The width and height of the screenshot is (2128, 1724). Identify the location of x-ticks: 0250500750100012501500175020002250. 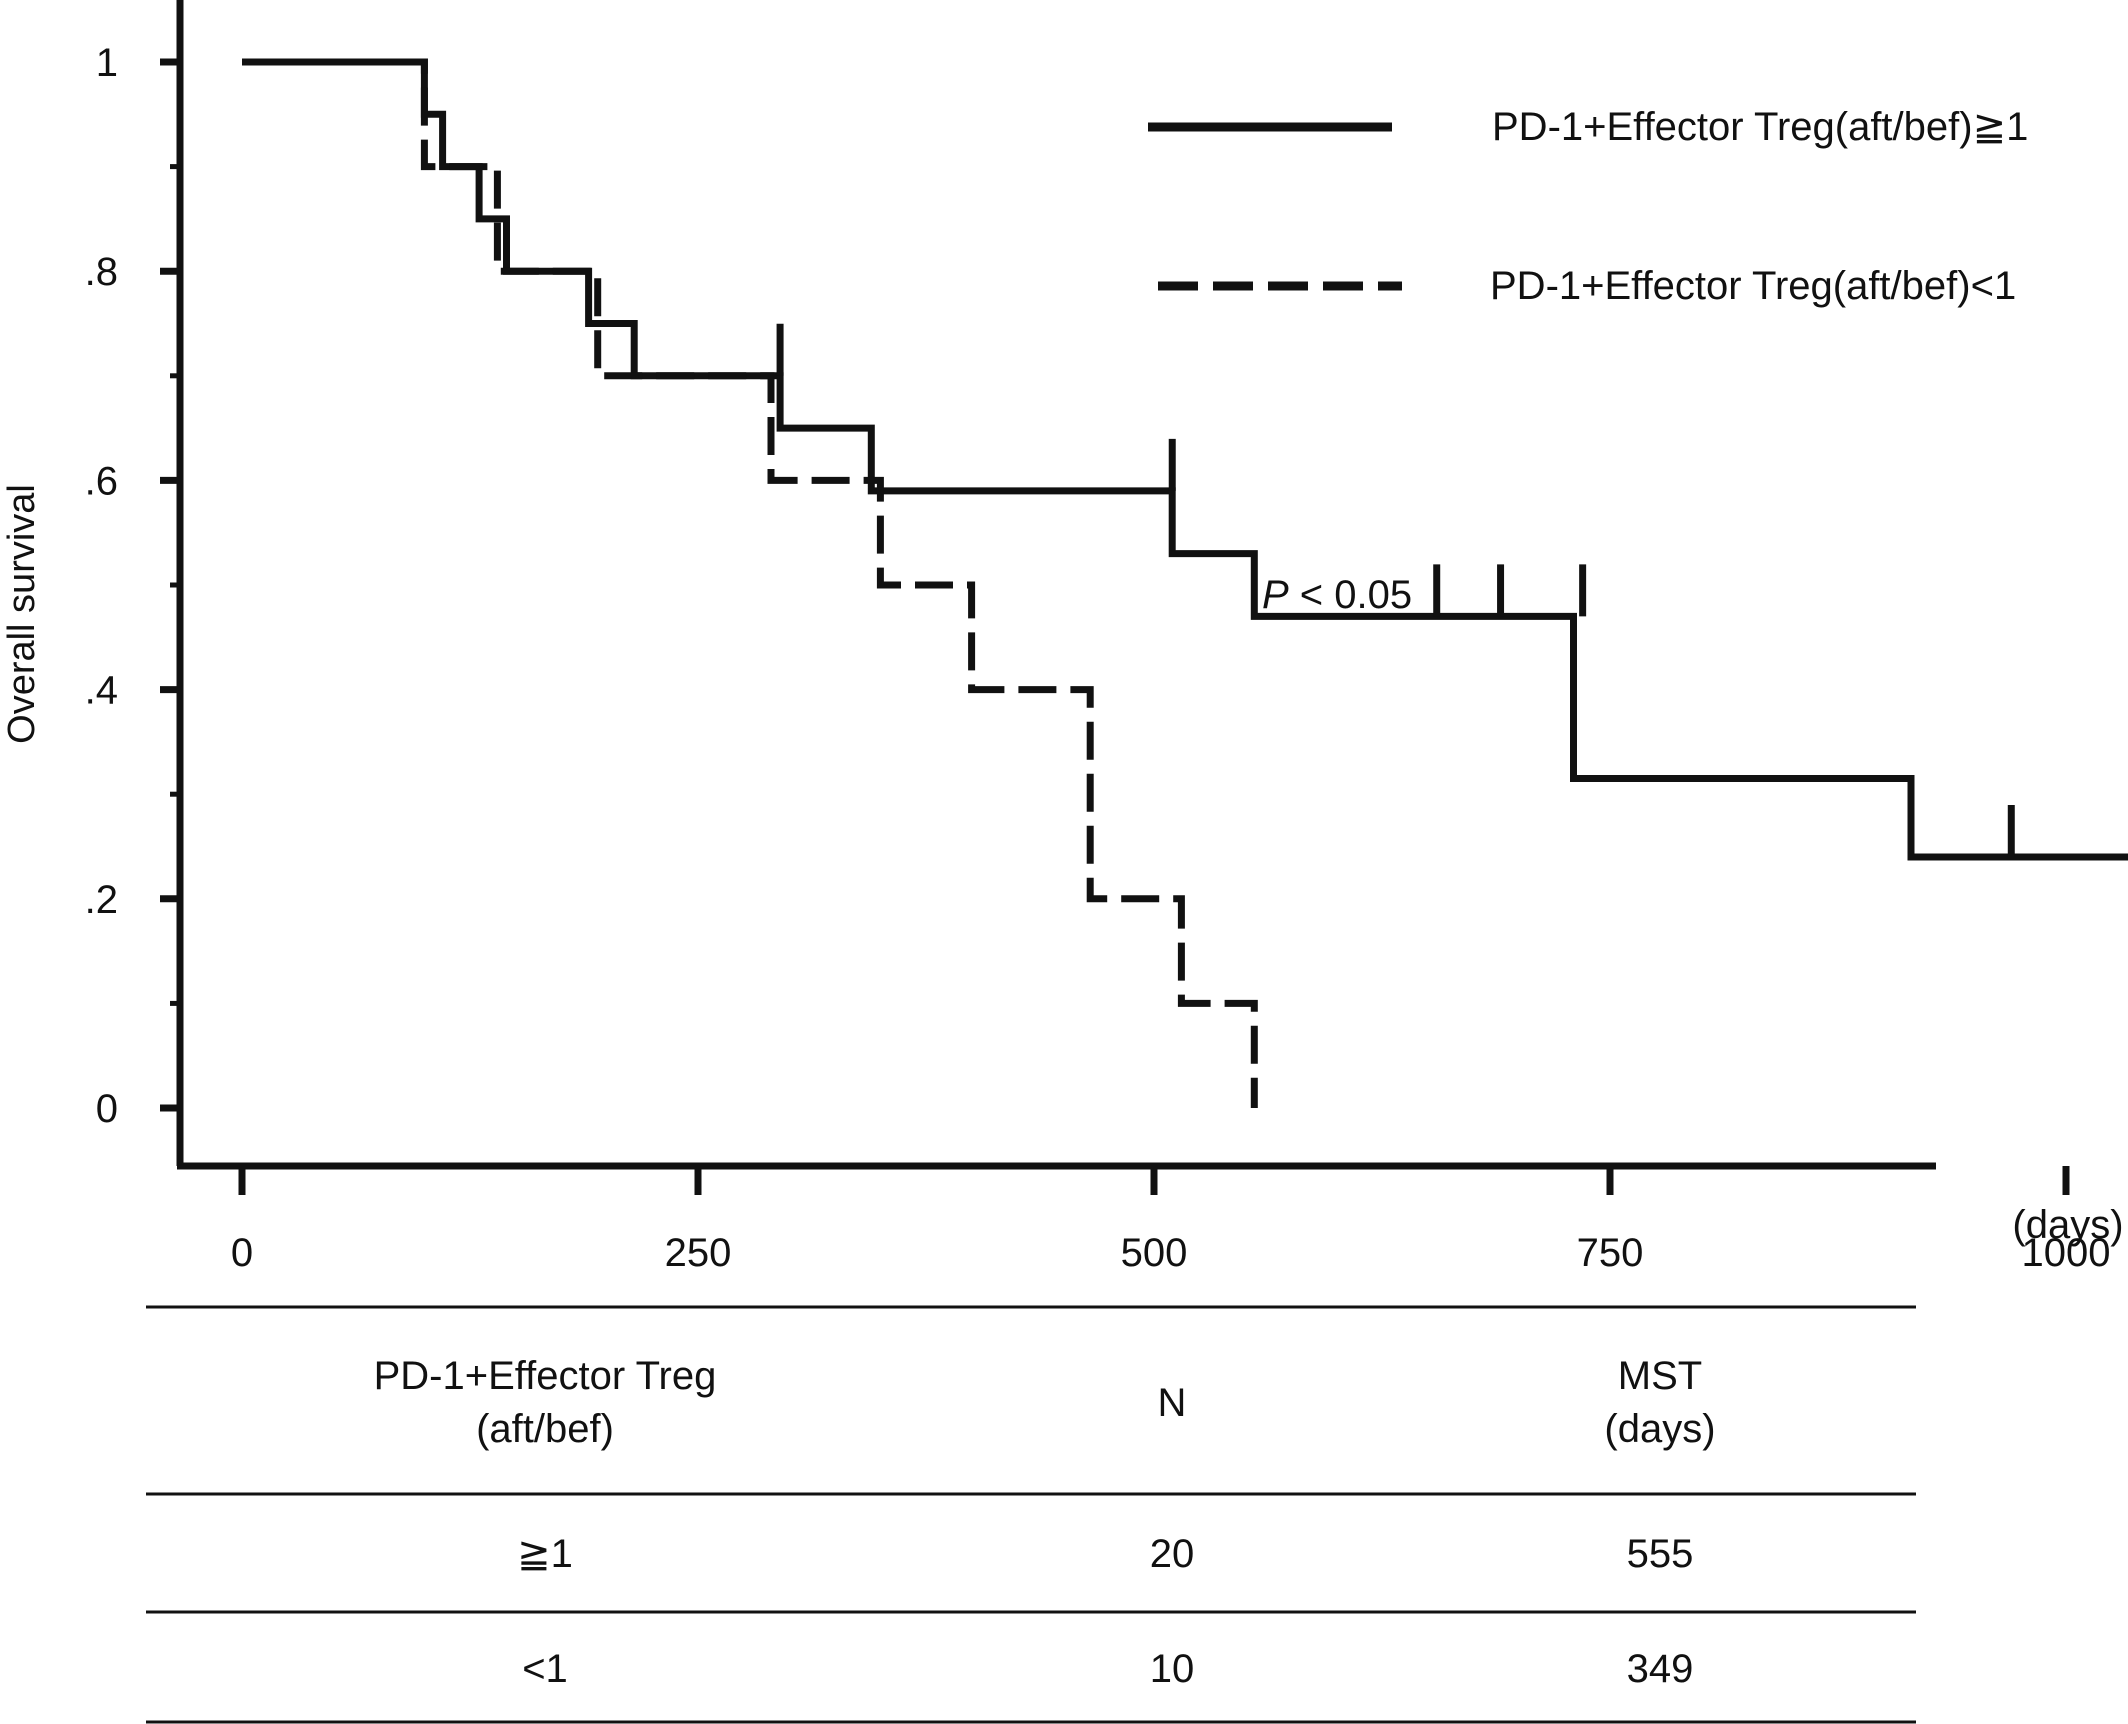
(1171, 1220).